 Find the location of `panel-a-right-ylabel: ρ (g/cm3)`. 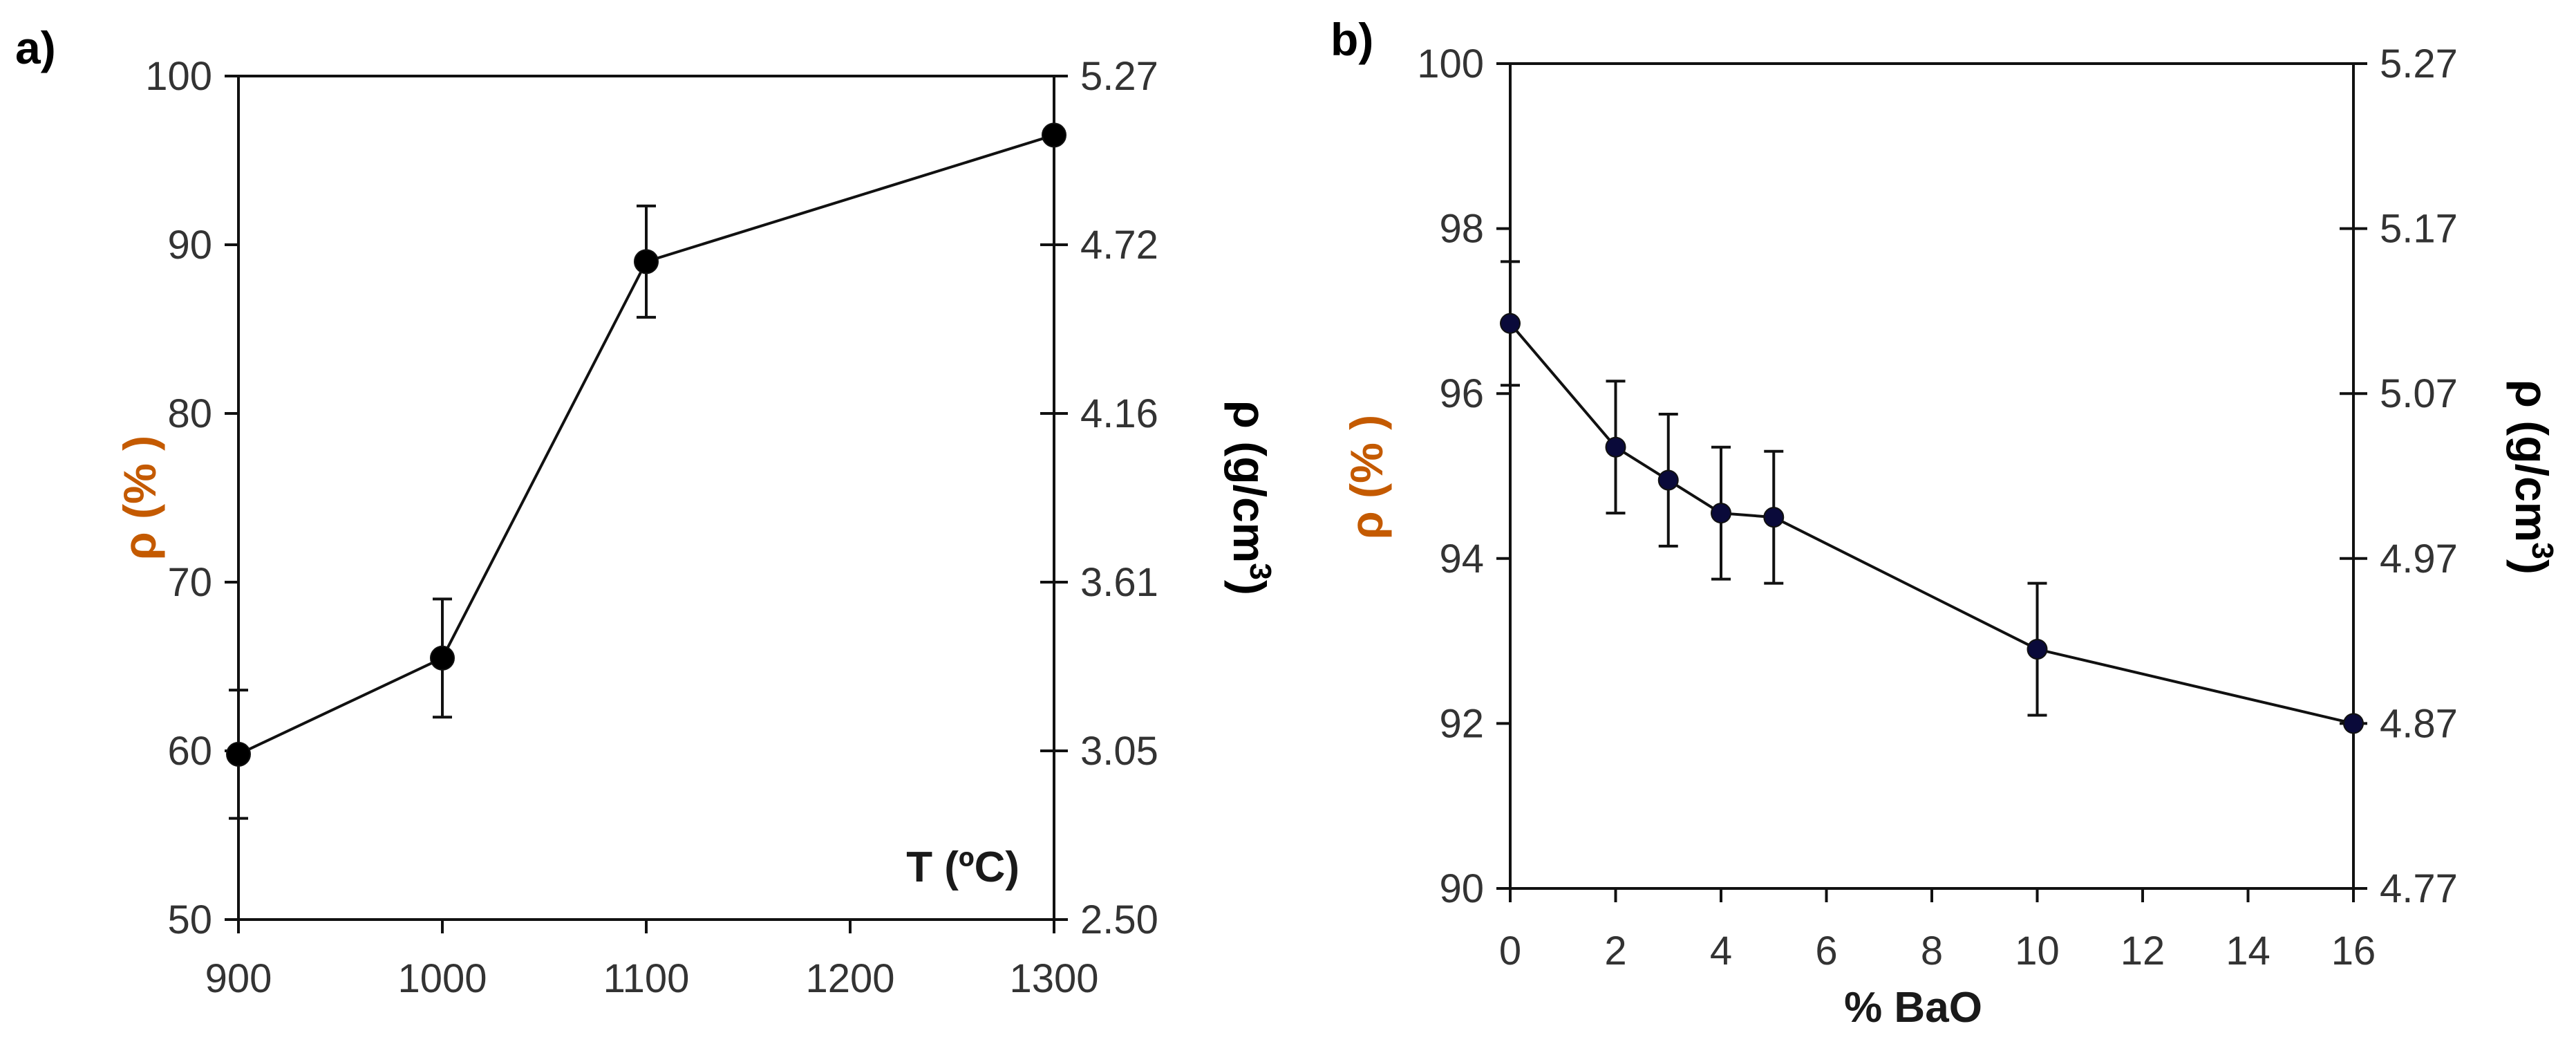

panel-a-right-ylabel: ρ (g/cm3) is located at coordinates (1250, 497).